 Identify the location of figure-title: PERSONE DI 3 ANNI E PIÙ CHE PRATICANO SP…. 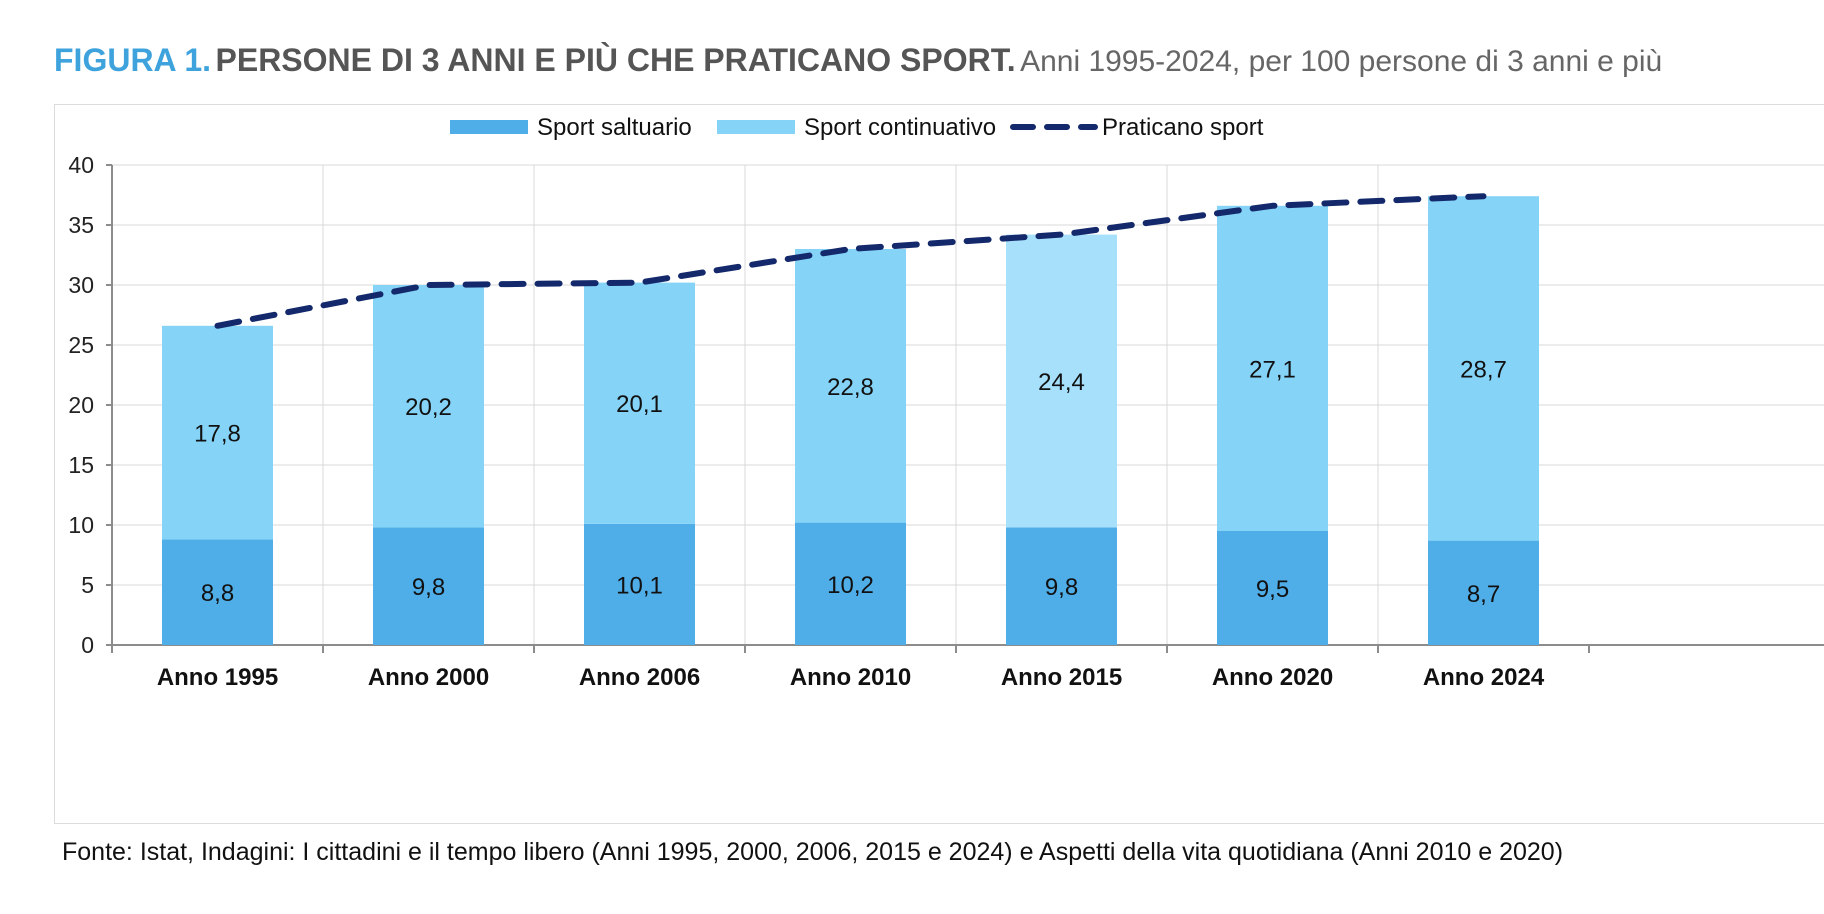
(615, 60).